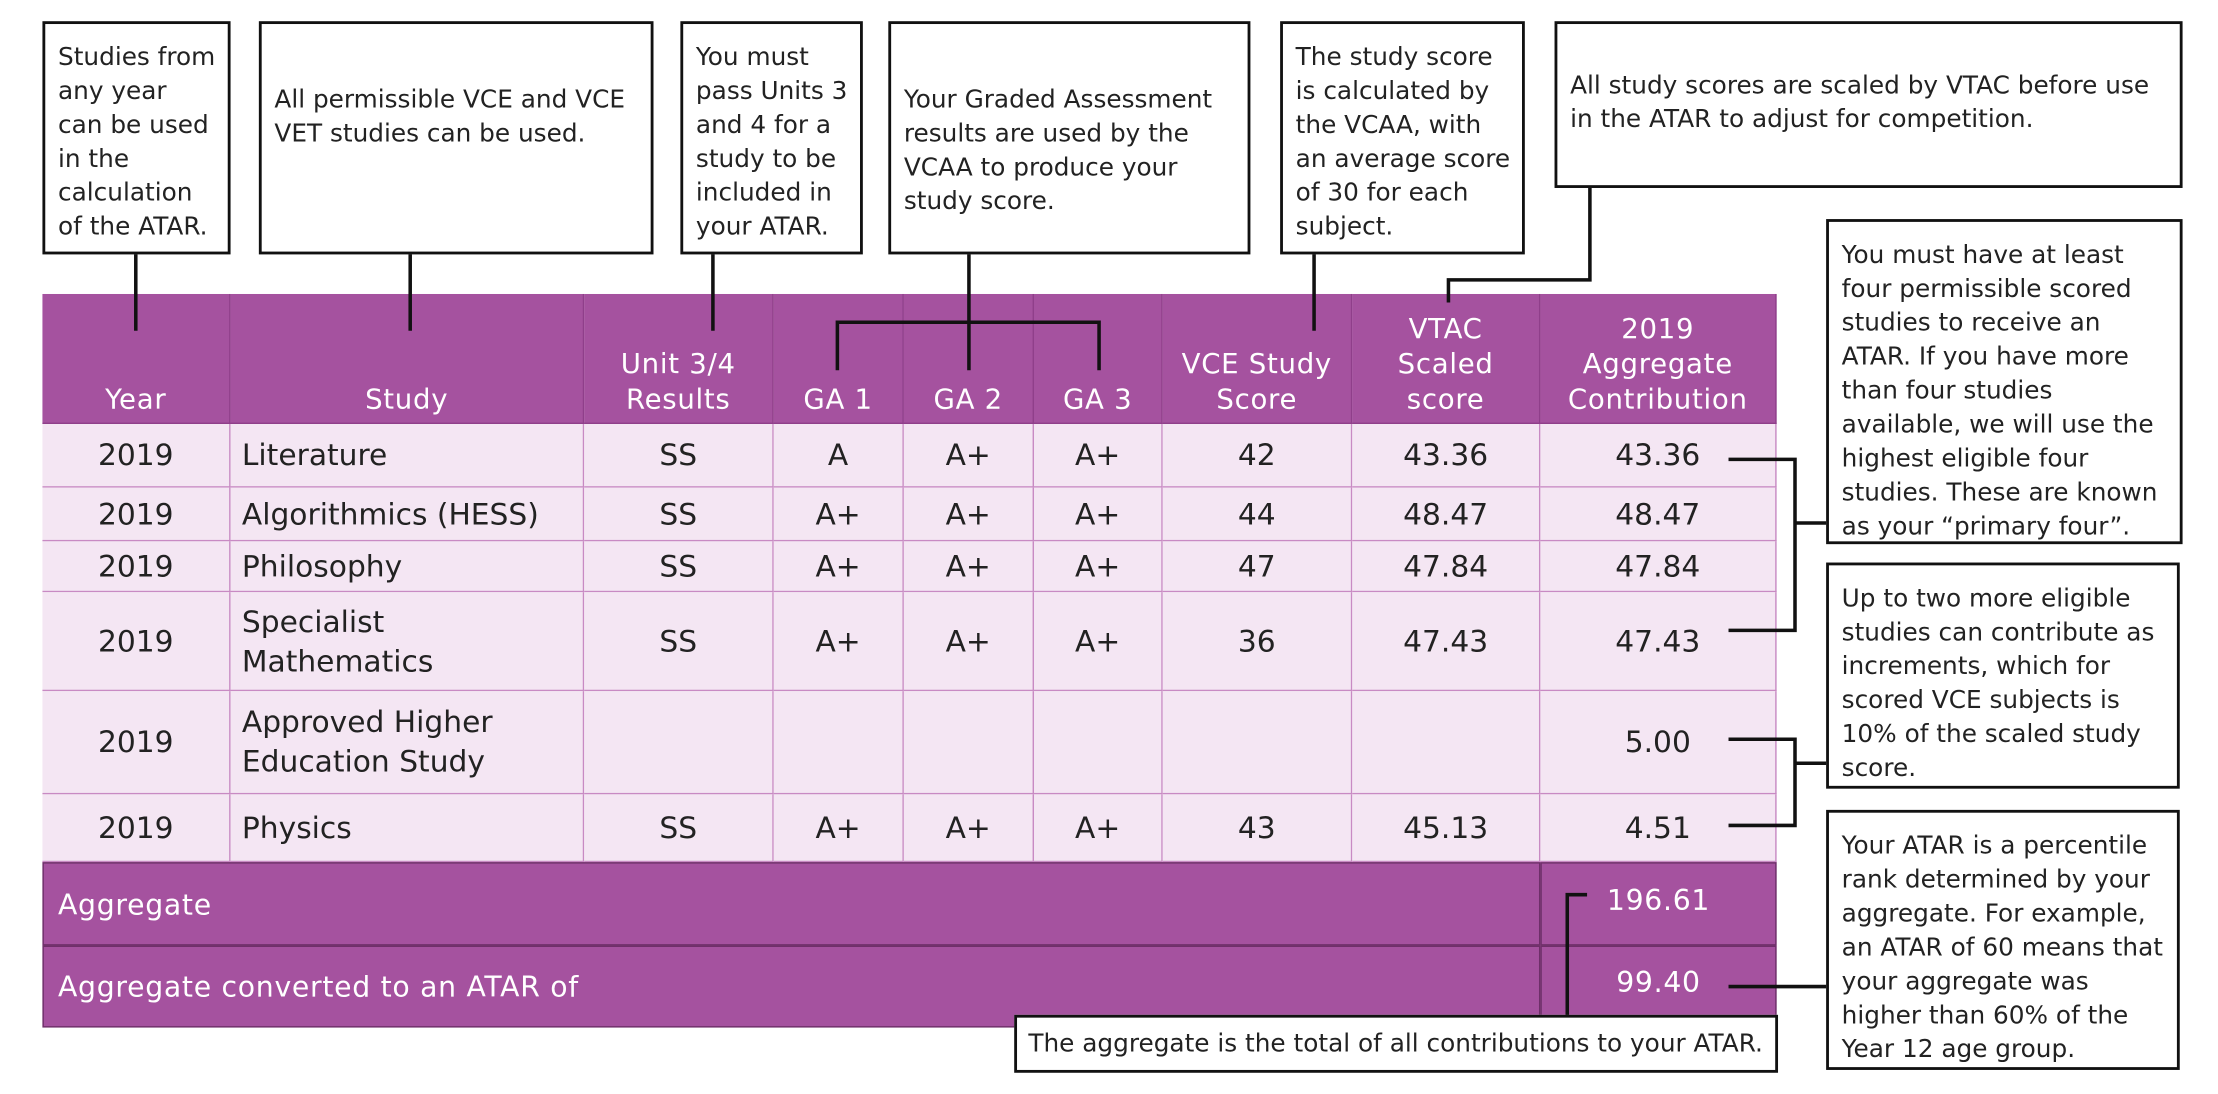 This screenshot has width=2218, height=1094. I want to click on text: Unit 3/4 Results, so click(678, 381).